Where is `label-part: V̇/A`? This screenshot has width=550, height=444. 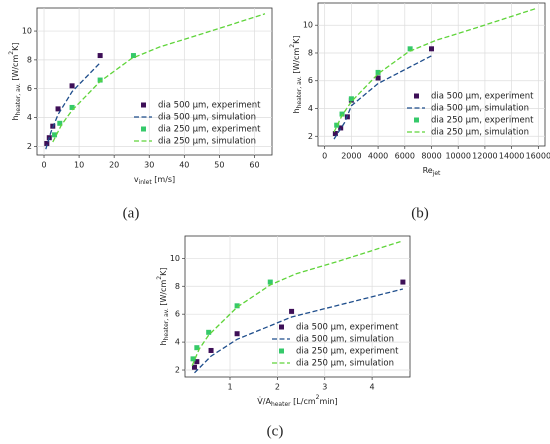 label-part: V̇/A is located at coordinates (264, 400).